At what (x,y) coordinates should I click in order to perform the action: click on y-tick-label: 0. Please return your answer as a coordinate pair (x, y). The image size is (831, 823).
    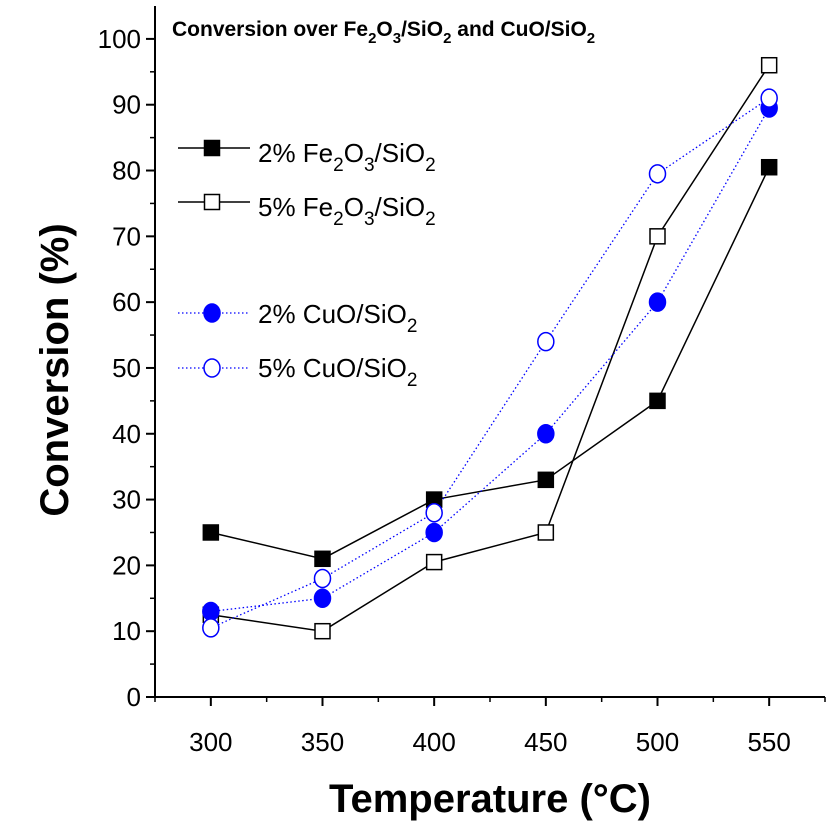
    Looking at the image, I should click on (134, 697).